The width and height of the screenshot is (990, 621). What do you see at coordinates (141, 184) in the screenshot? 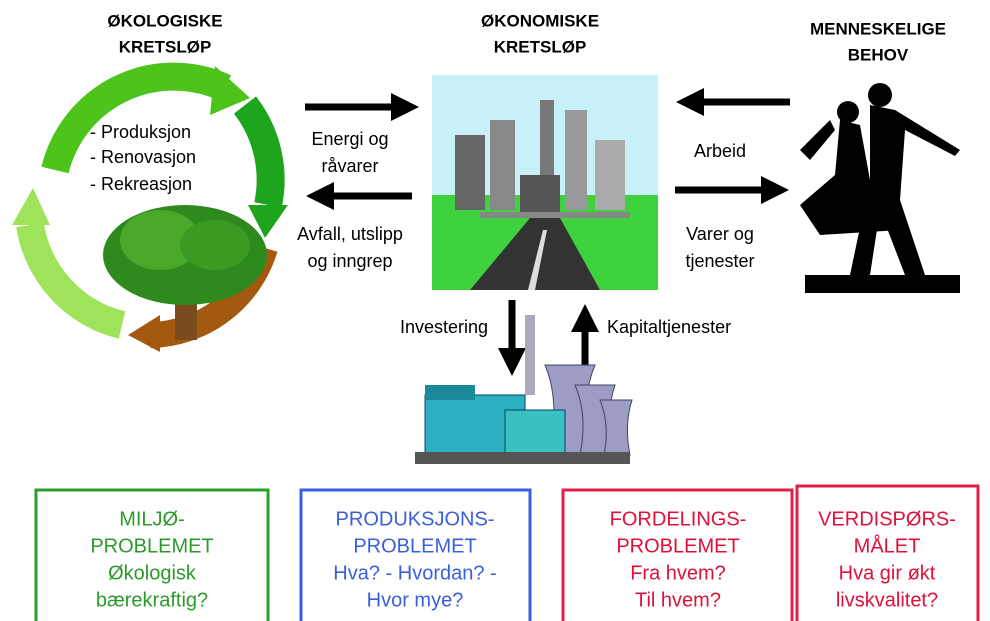
I see `list-item: - Rekreasjon` at bounding box center [141, 184].